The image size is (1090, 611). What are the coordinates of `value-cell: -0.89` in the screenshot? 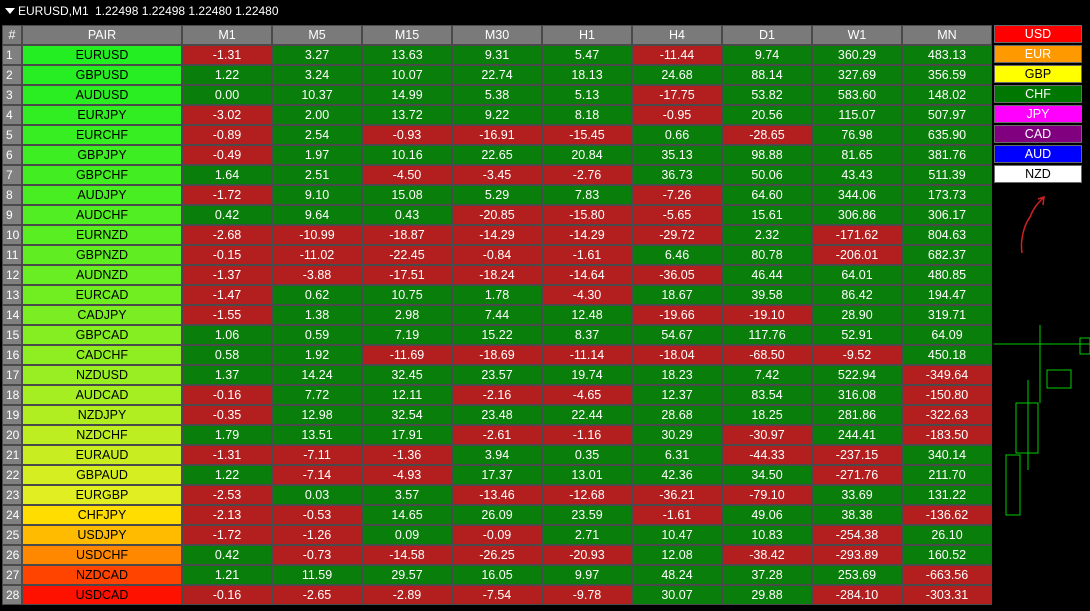 It's located at (227, 135).